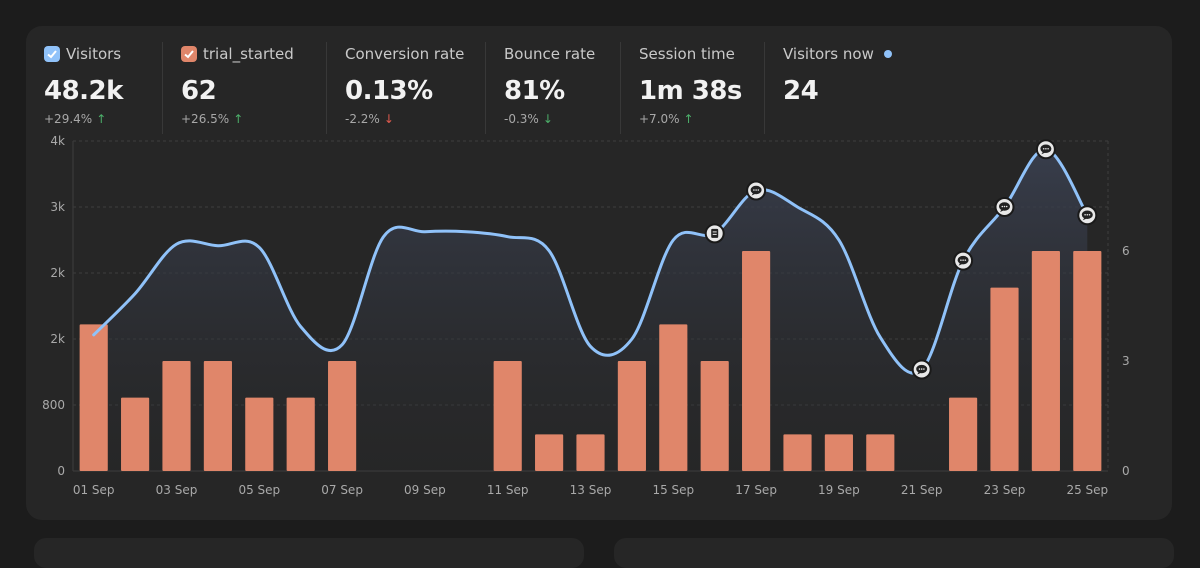  Describe the element at coordinates (591, 490) in the screenshot. I see `x-tick-label: 13 Sep` at that location.